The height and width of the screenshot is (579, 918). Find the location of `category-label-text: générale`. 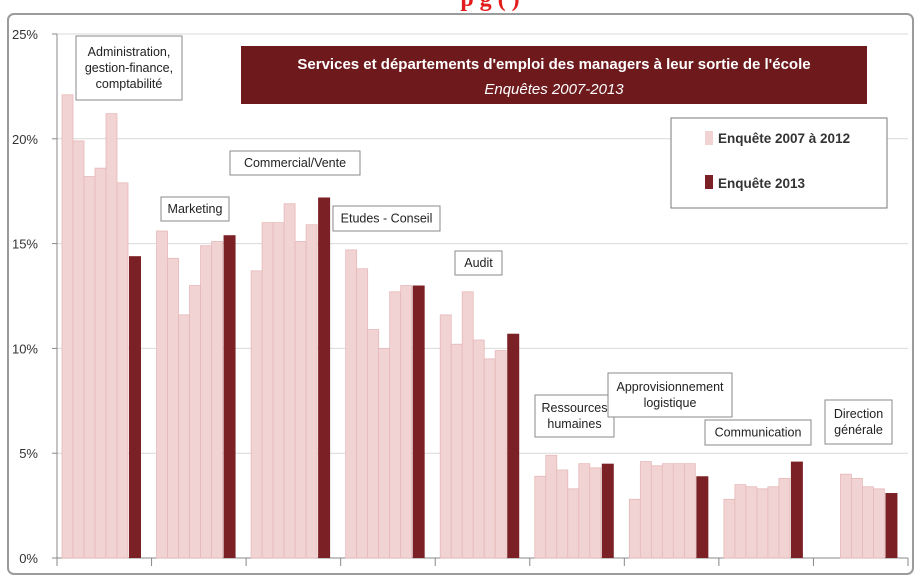

category-label-text: générale is located at coordinates (858, 430).